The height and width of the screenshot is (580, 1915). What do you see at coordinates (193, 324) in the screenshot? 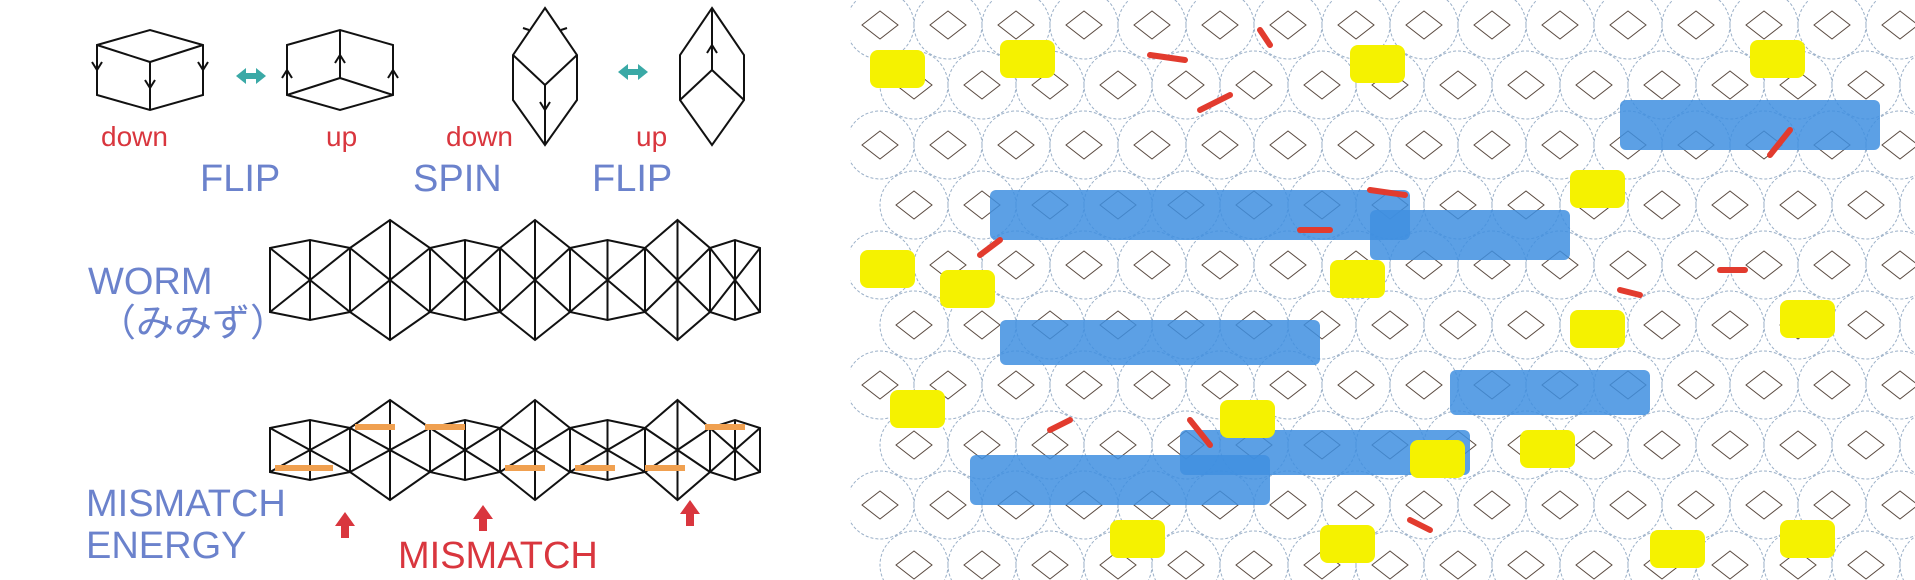
I see `worm-japanese-label: （みみず）` at bounding box center [193, 324].